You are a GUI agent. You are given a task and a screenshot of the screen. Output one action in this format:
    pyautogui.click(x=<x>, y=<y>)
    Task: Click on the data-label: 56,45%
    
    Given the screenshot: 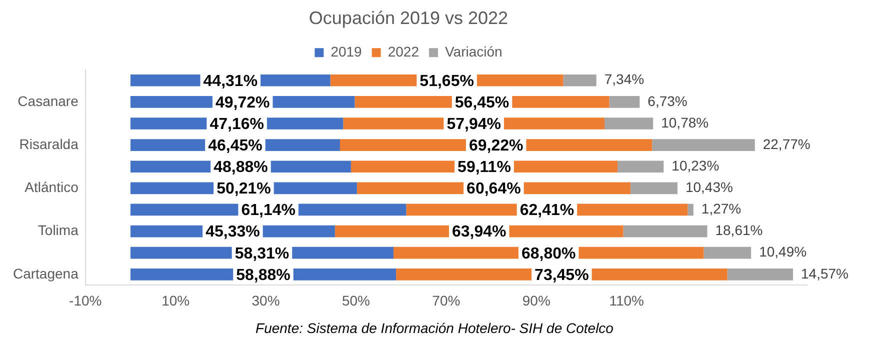 What is the action you would take?
    pyautogui.click(x=482, y=103)
    